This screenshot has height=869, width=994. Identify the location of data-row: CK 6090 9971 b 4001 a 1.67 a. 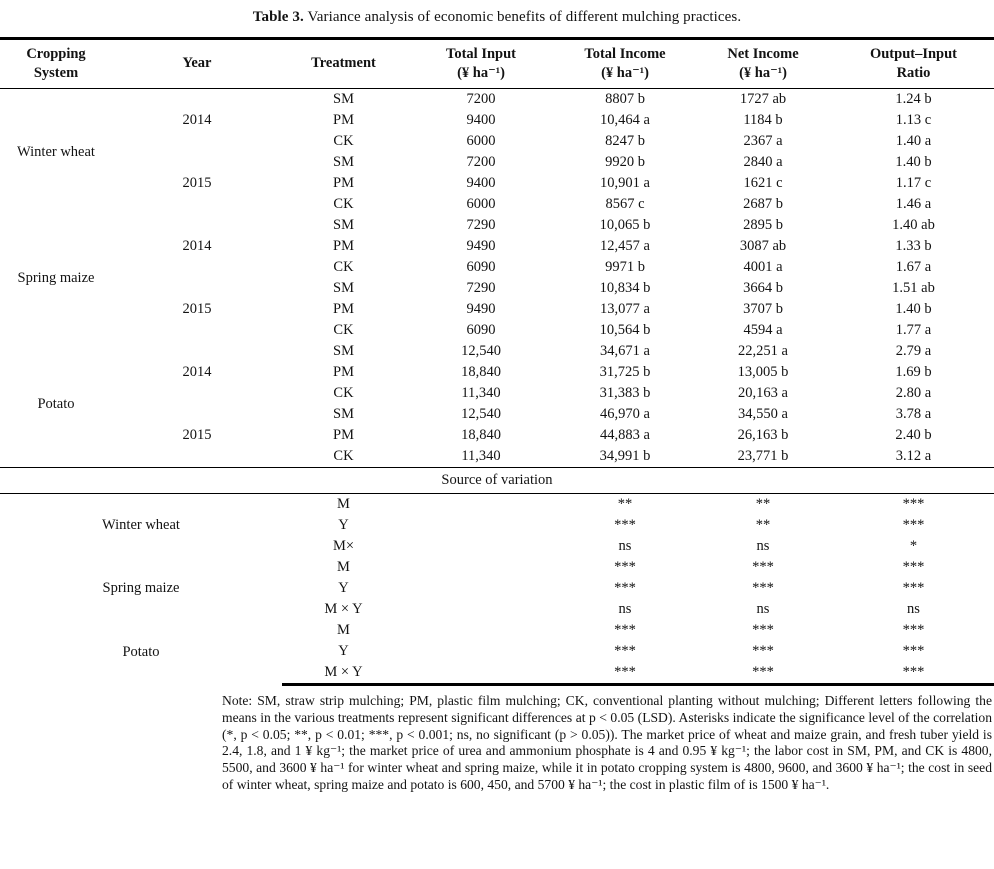
(497, 267).